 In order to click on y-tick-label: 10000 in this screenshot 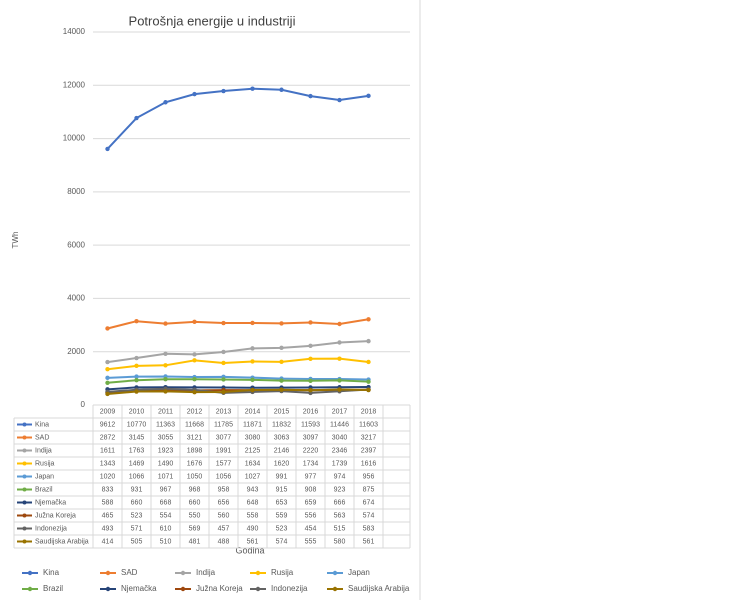, I will do `click(74, 138)`.